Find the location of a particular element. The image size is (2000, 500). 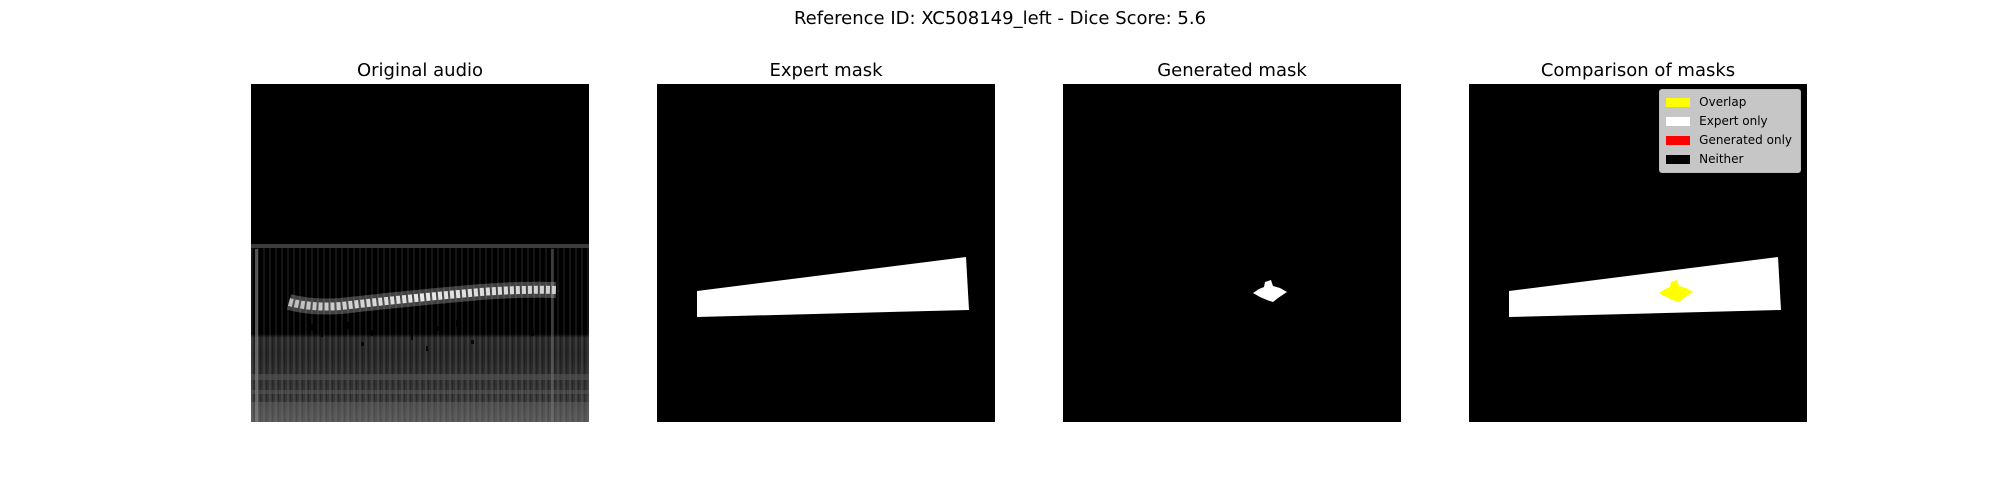

legend-item-overlap: Overlap is located at coordinates (1729, 102).